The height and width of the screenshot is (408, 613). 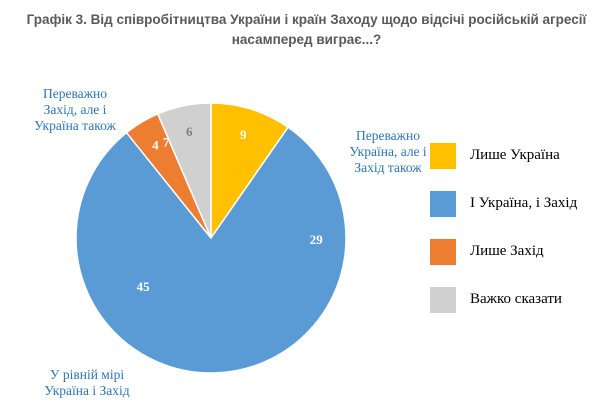 I want to click on slice-value-label: 6, so click(x=189, y=131).